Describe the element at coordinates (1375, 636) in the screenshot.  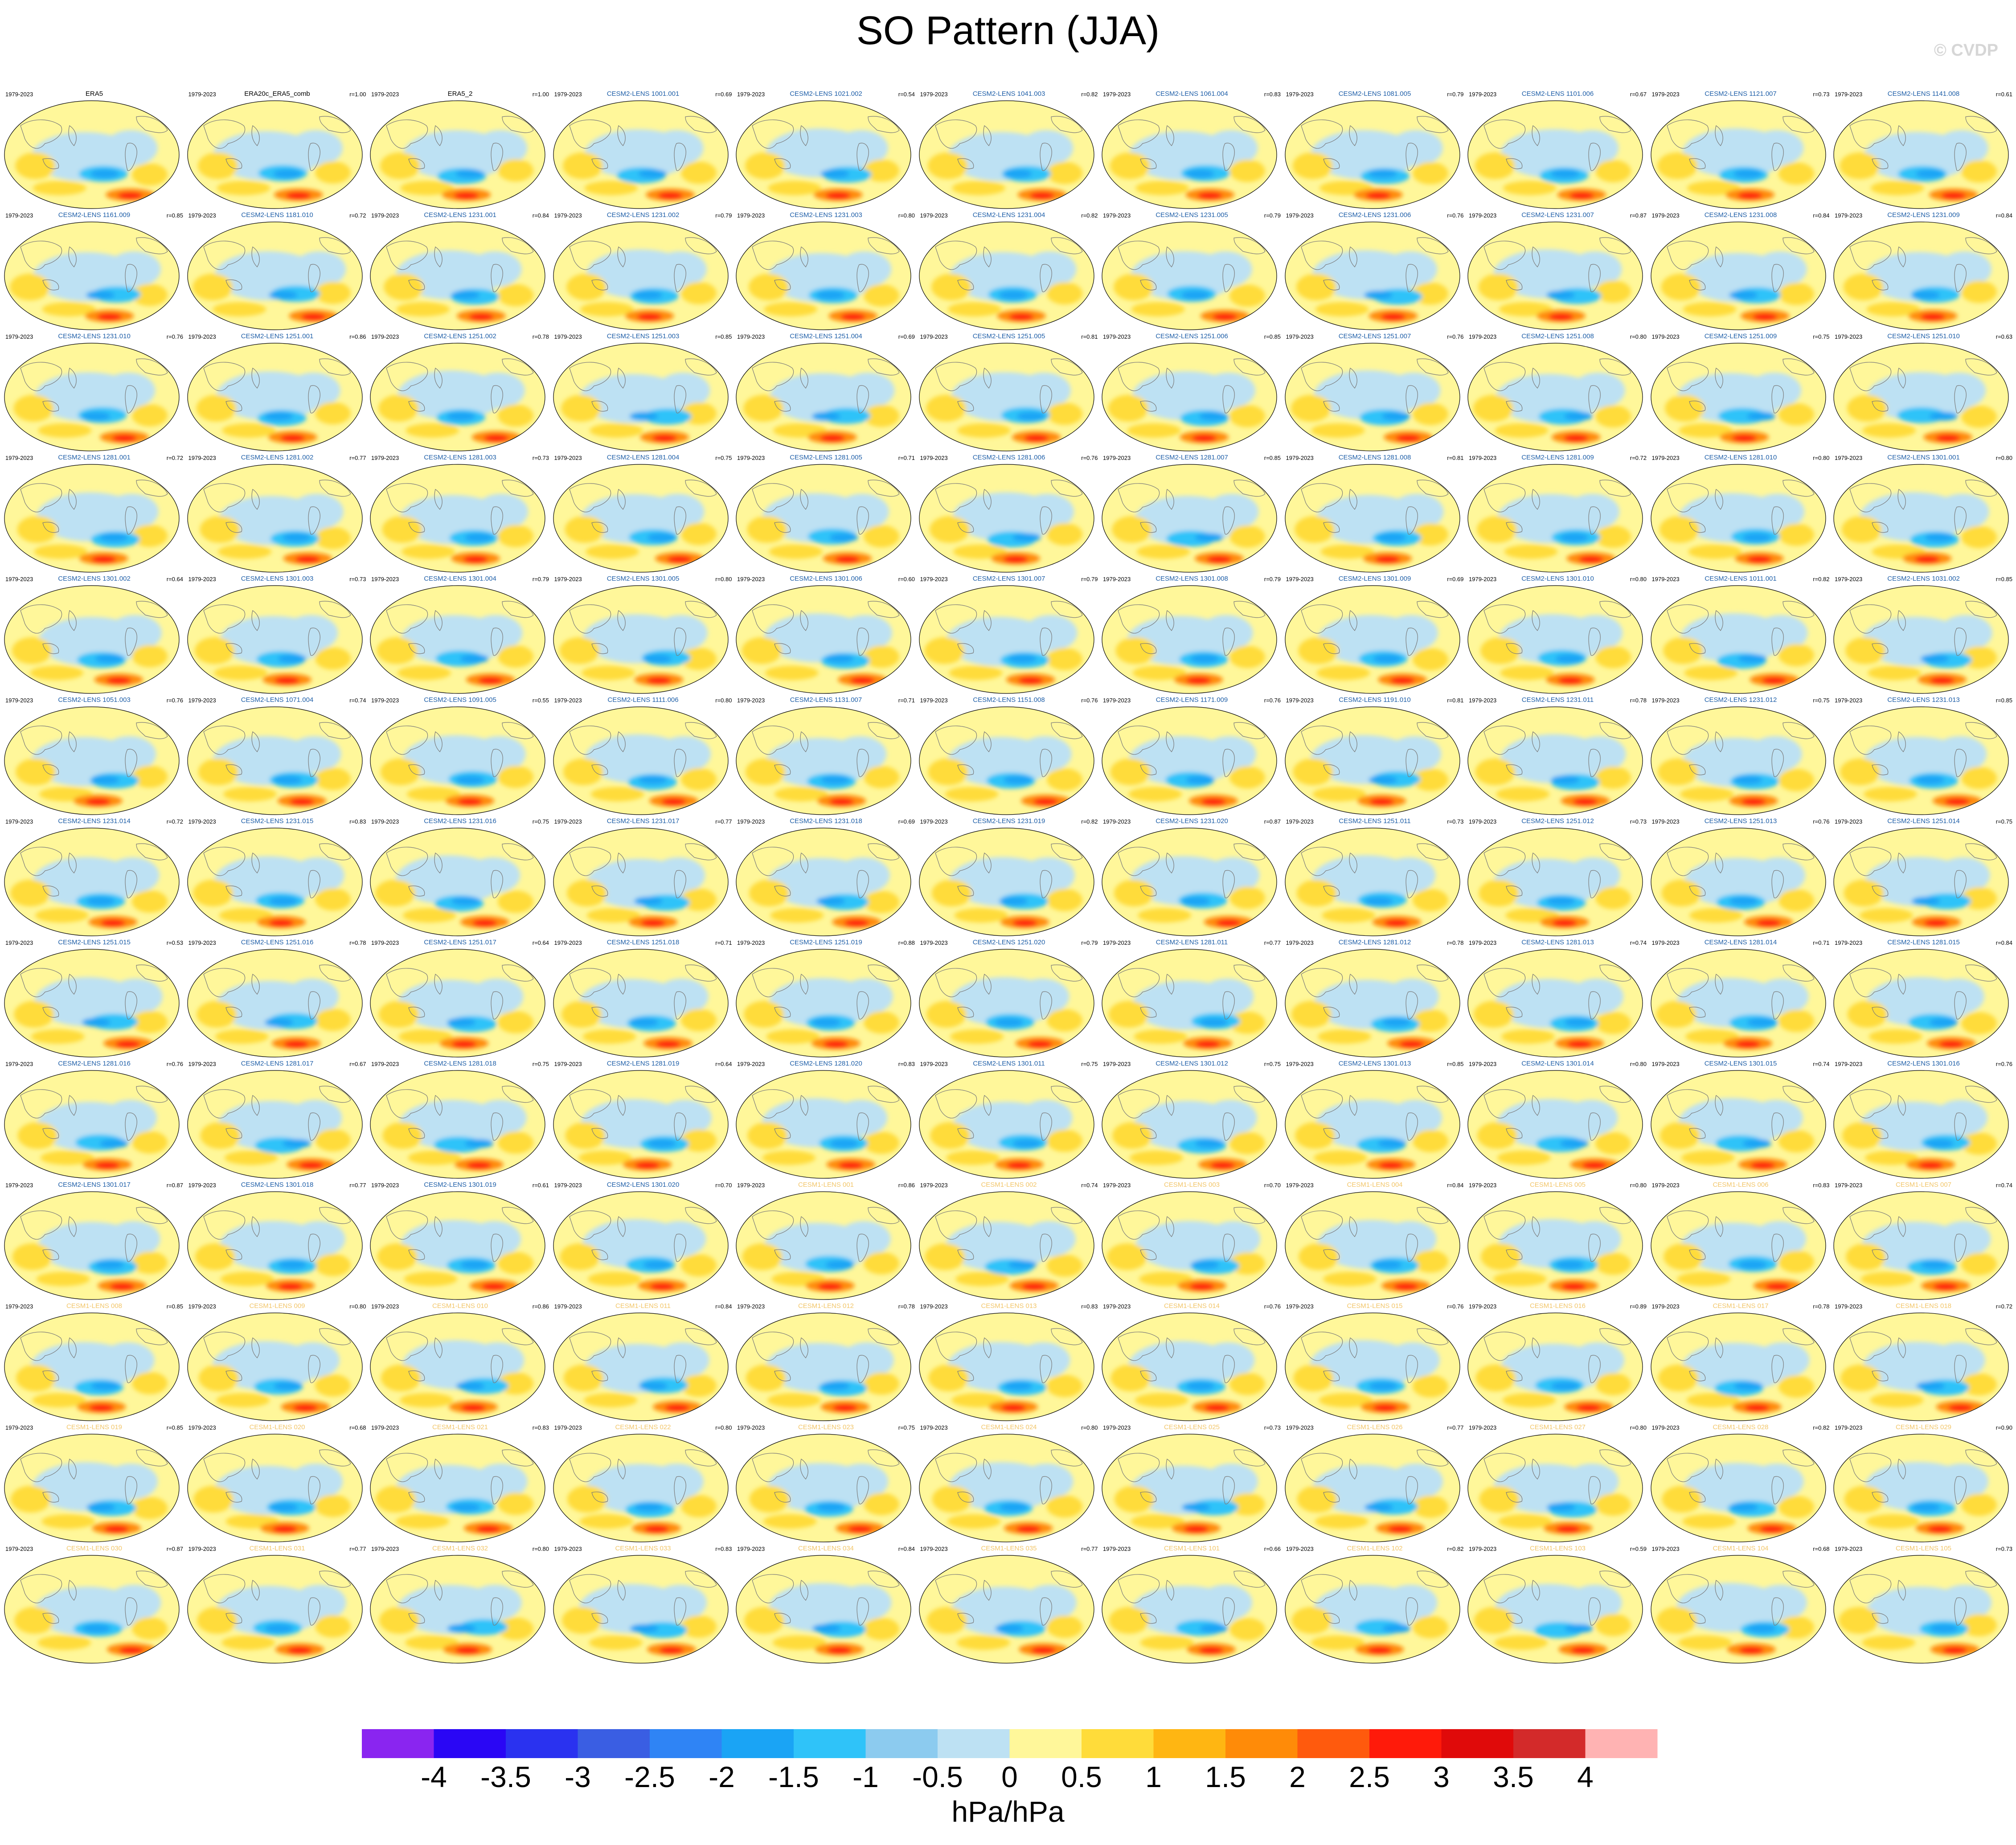
I see `map-panel: 1979-2023 CESM2-LENS 1301.009 r=0.69` at that location.